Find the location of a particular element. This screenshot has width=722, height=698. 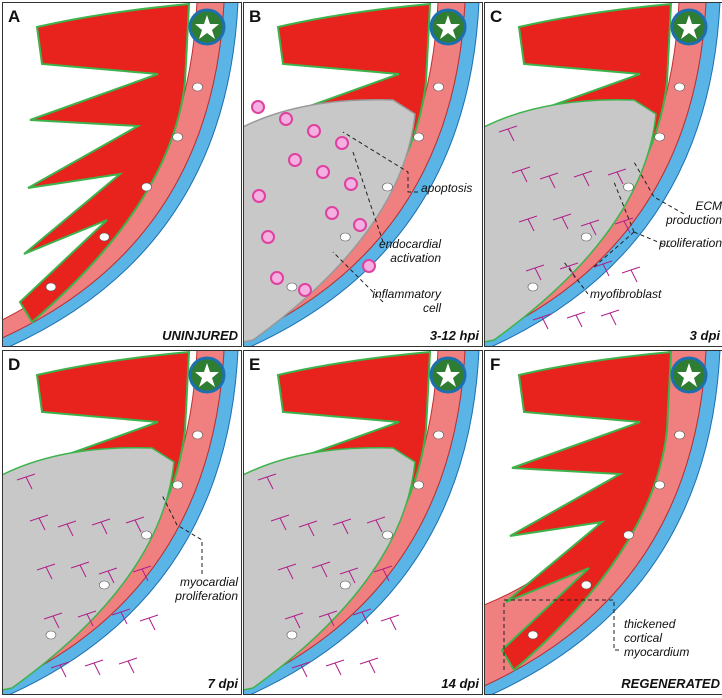

stage-label: 14 dpi is located at coordinates (460, 683).